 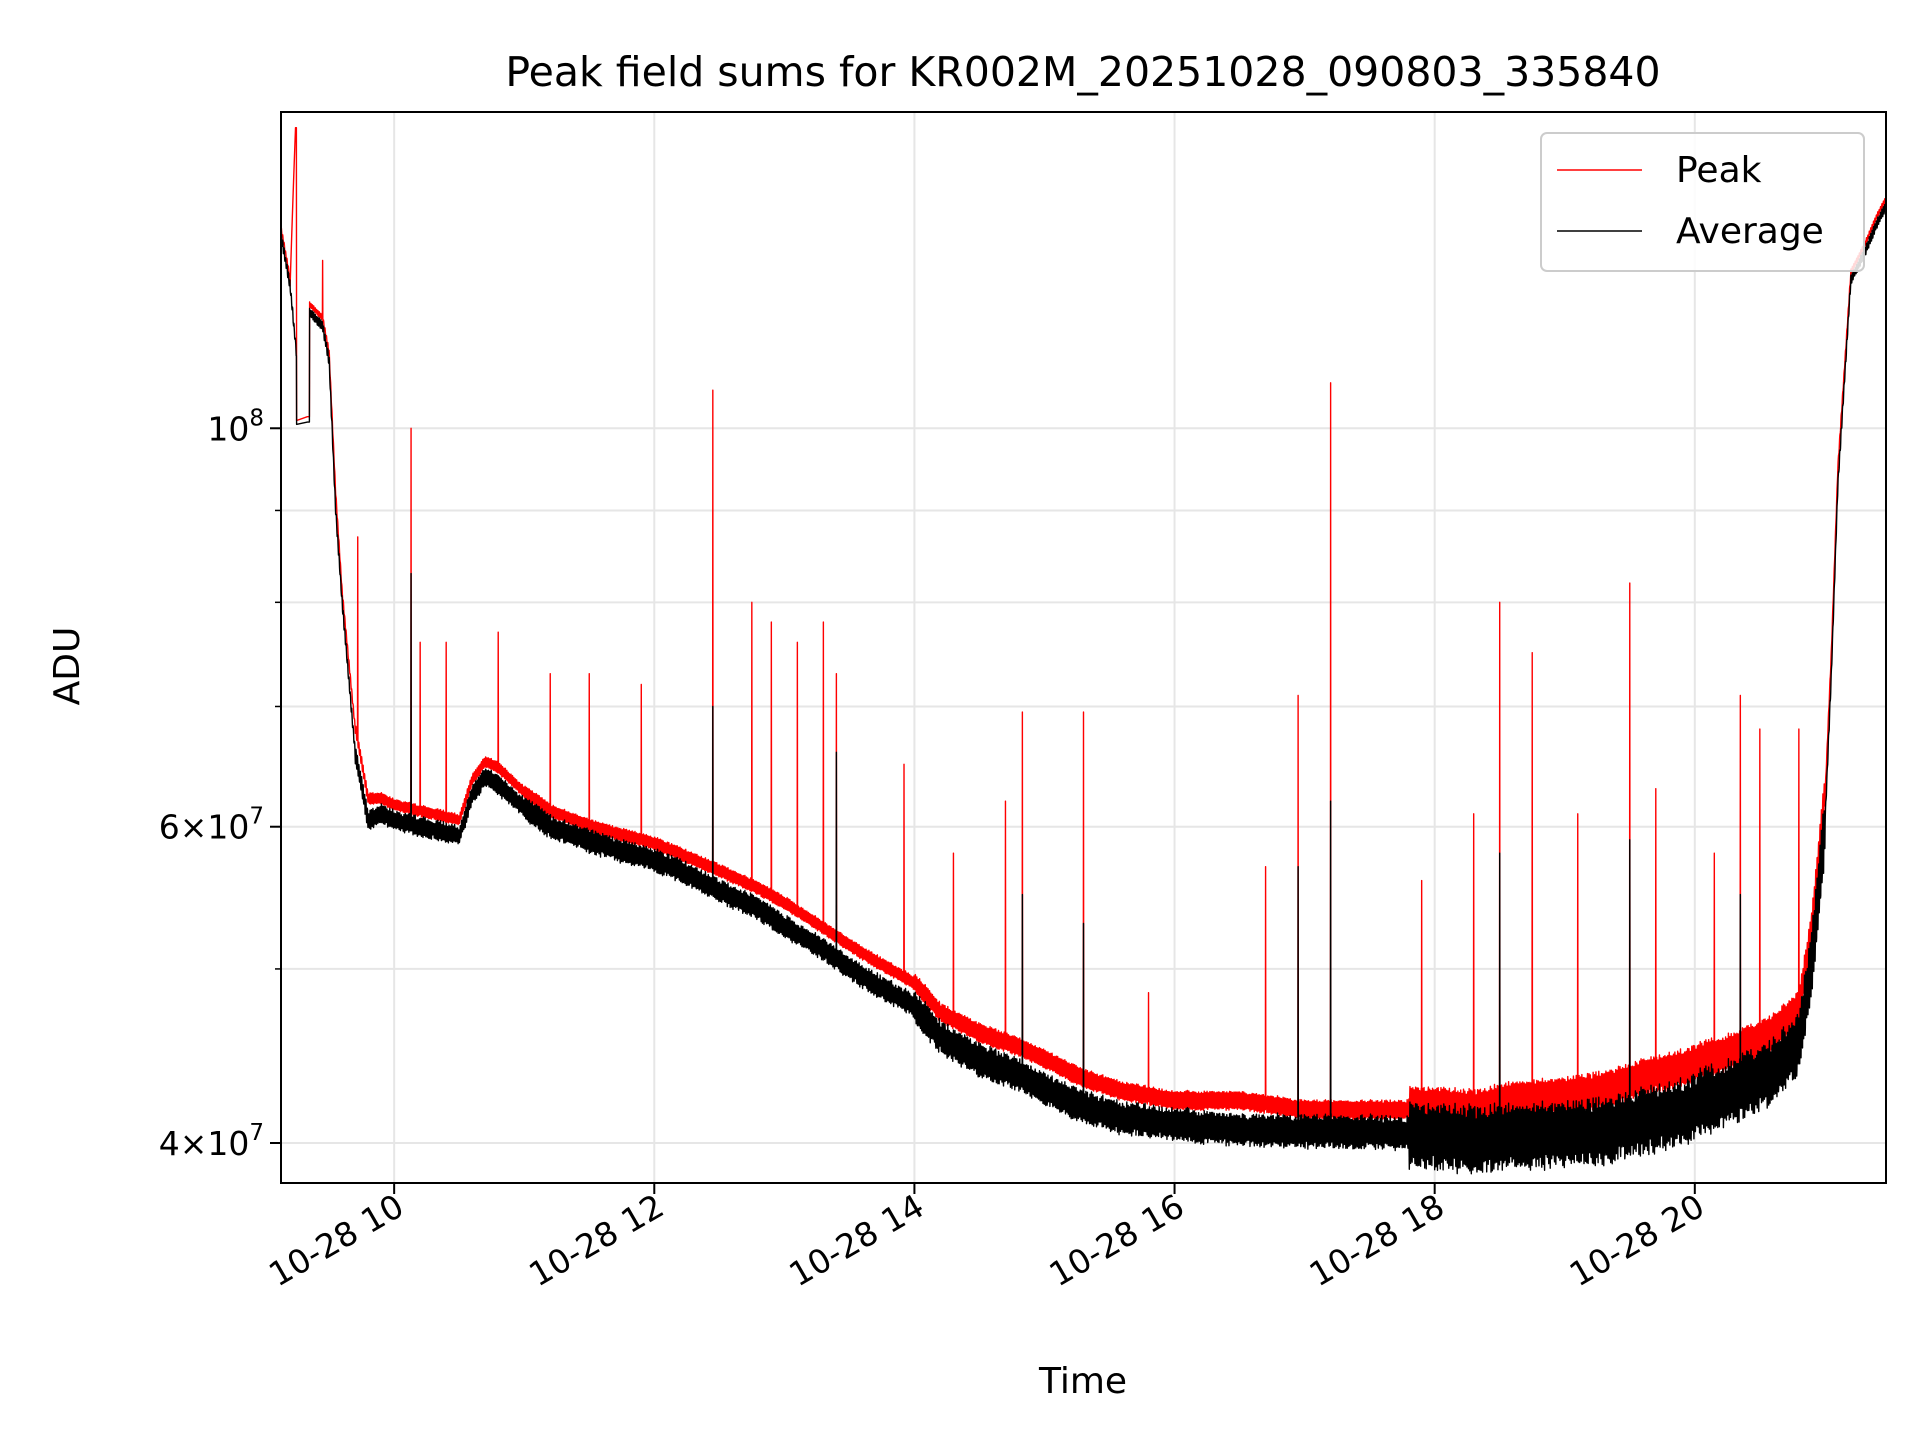 I want to click on legend-box, so click(x=1702, y=202).